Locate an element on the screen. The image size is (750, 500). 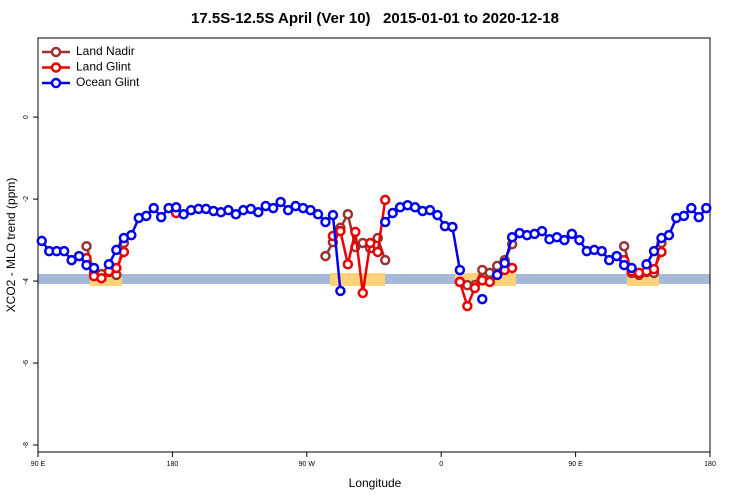
y-axis-label: XCO2 - MLO trend (ppm) is located at coordinates (11, 245).